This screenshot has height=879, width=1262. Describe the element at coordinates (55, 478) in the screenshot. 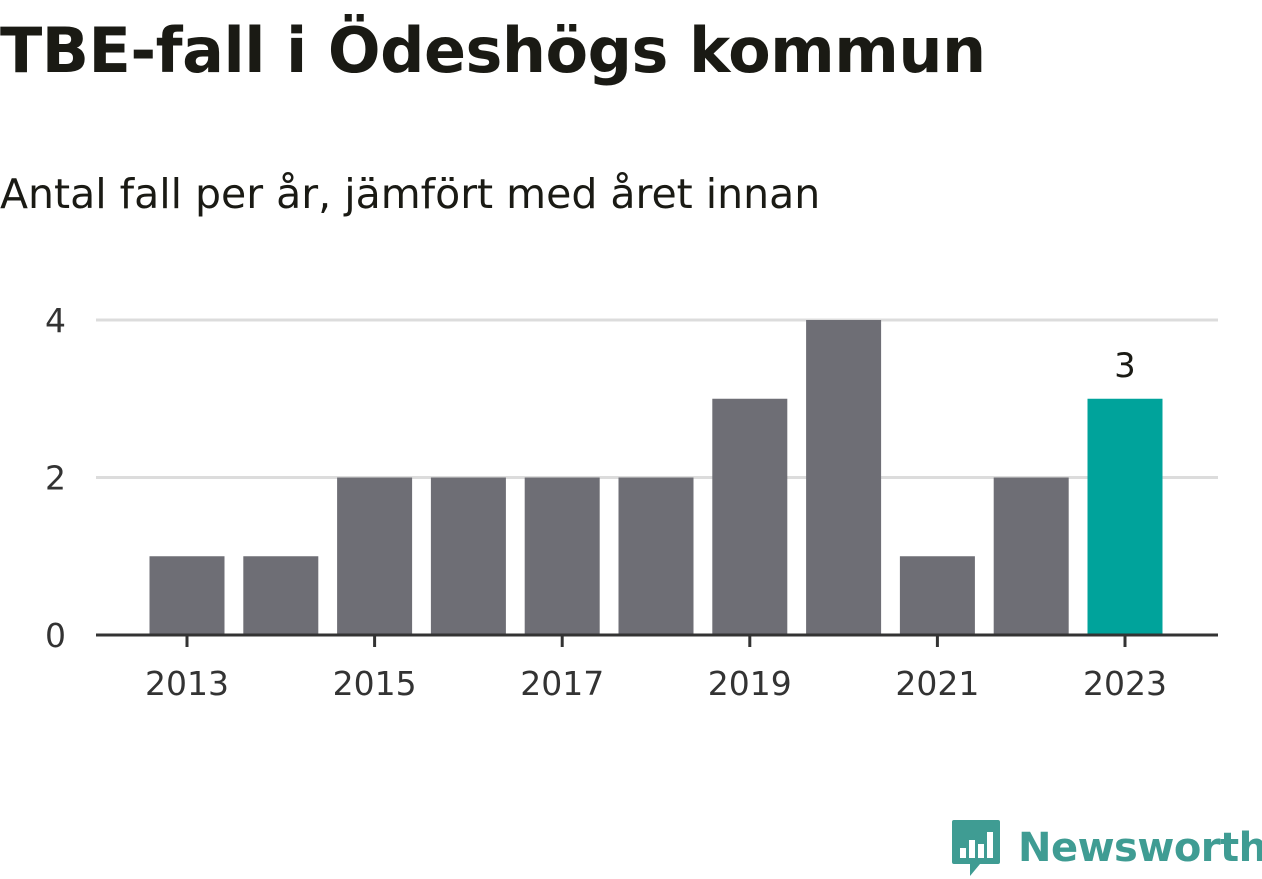

I see `y-tick-label: 2` at that location.